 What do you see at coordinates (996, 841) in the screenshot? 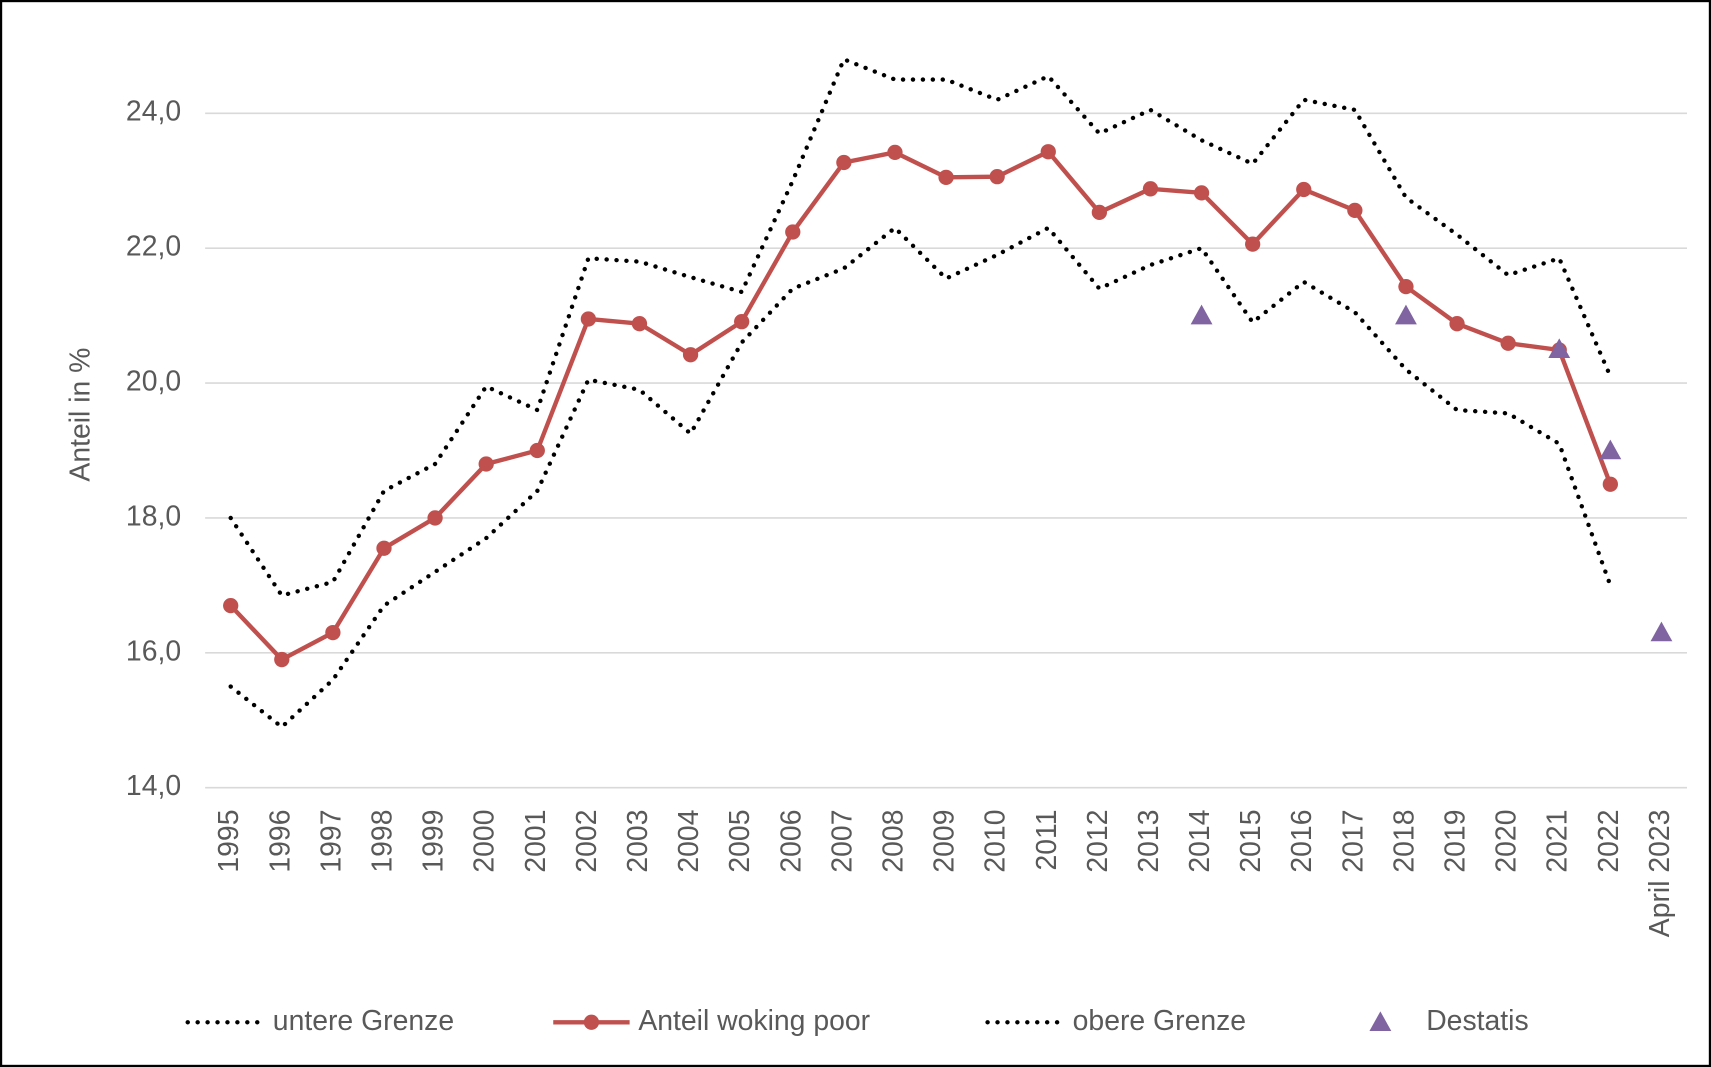
I see `x-tick-label: 2010` at bounding box center [996, 841].